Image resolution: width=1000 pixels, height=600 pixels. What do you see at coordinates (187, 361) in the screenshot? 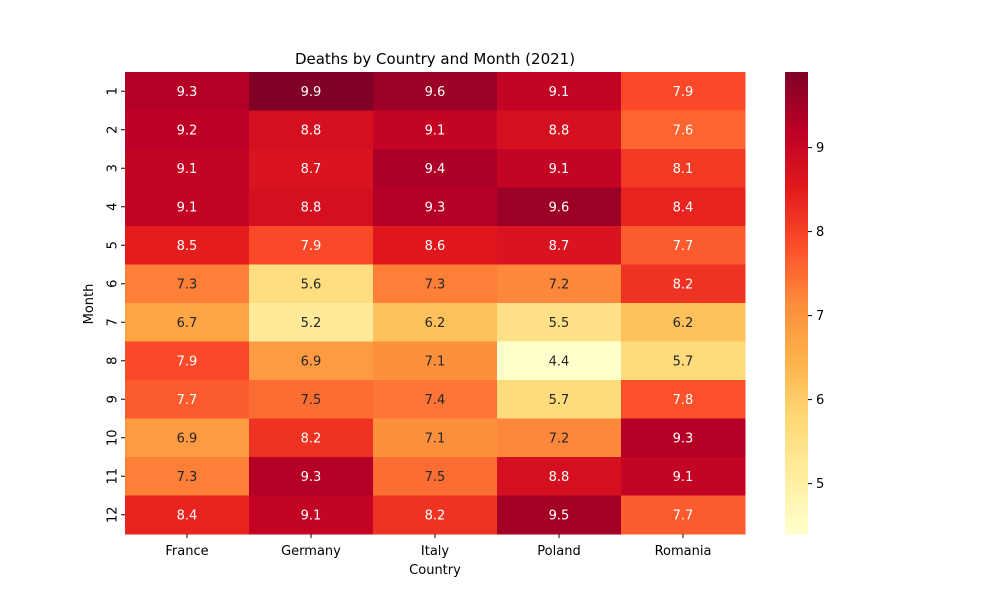
I see `cell-value-label: 7.9` at bounding box center [187, 361].